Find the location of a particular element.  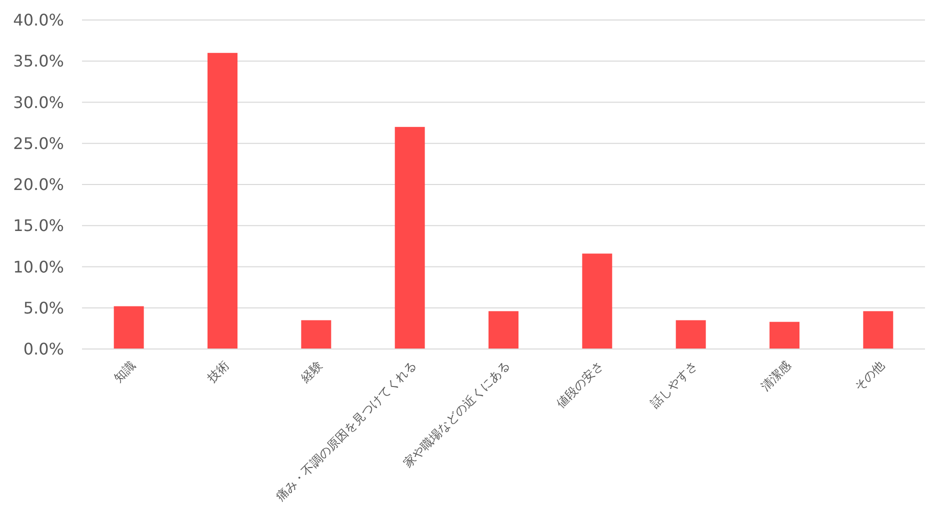

y-tick-label: 0.0% is located at coordinates (43, 349).